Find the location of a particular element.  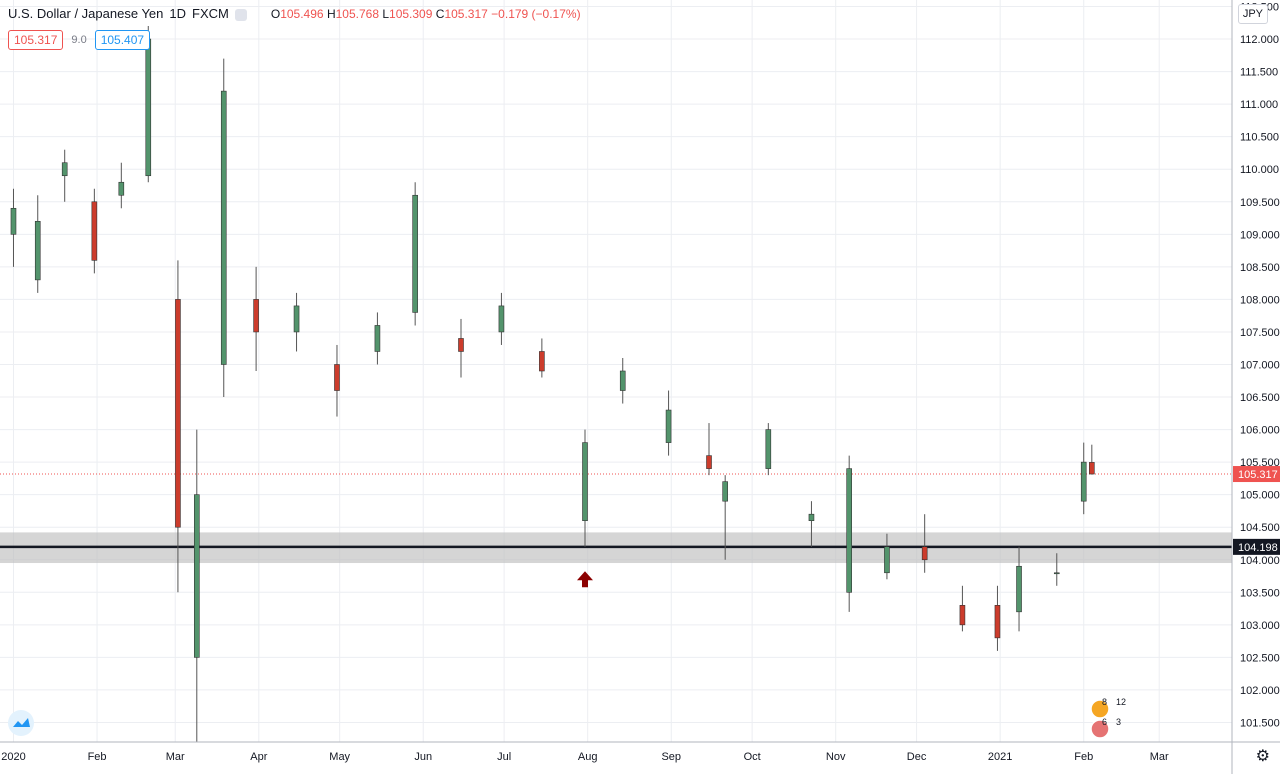

trade-panel: 105.317 9.0 105.407 is located at coordinates (79, 40).